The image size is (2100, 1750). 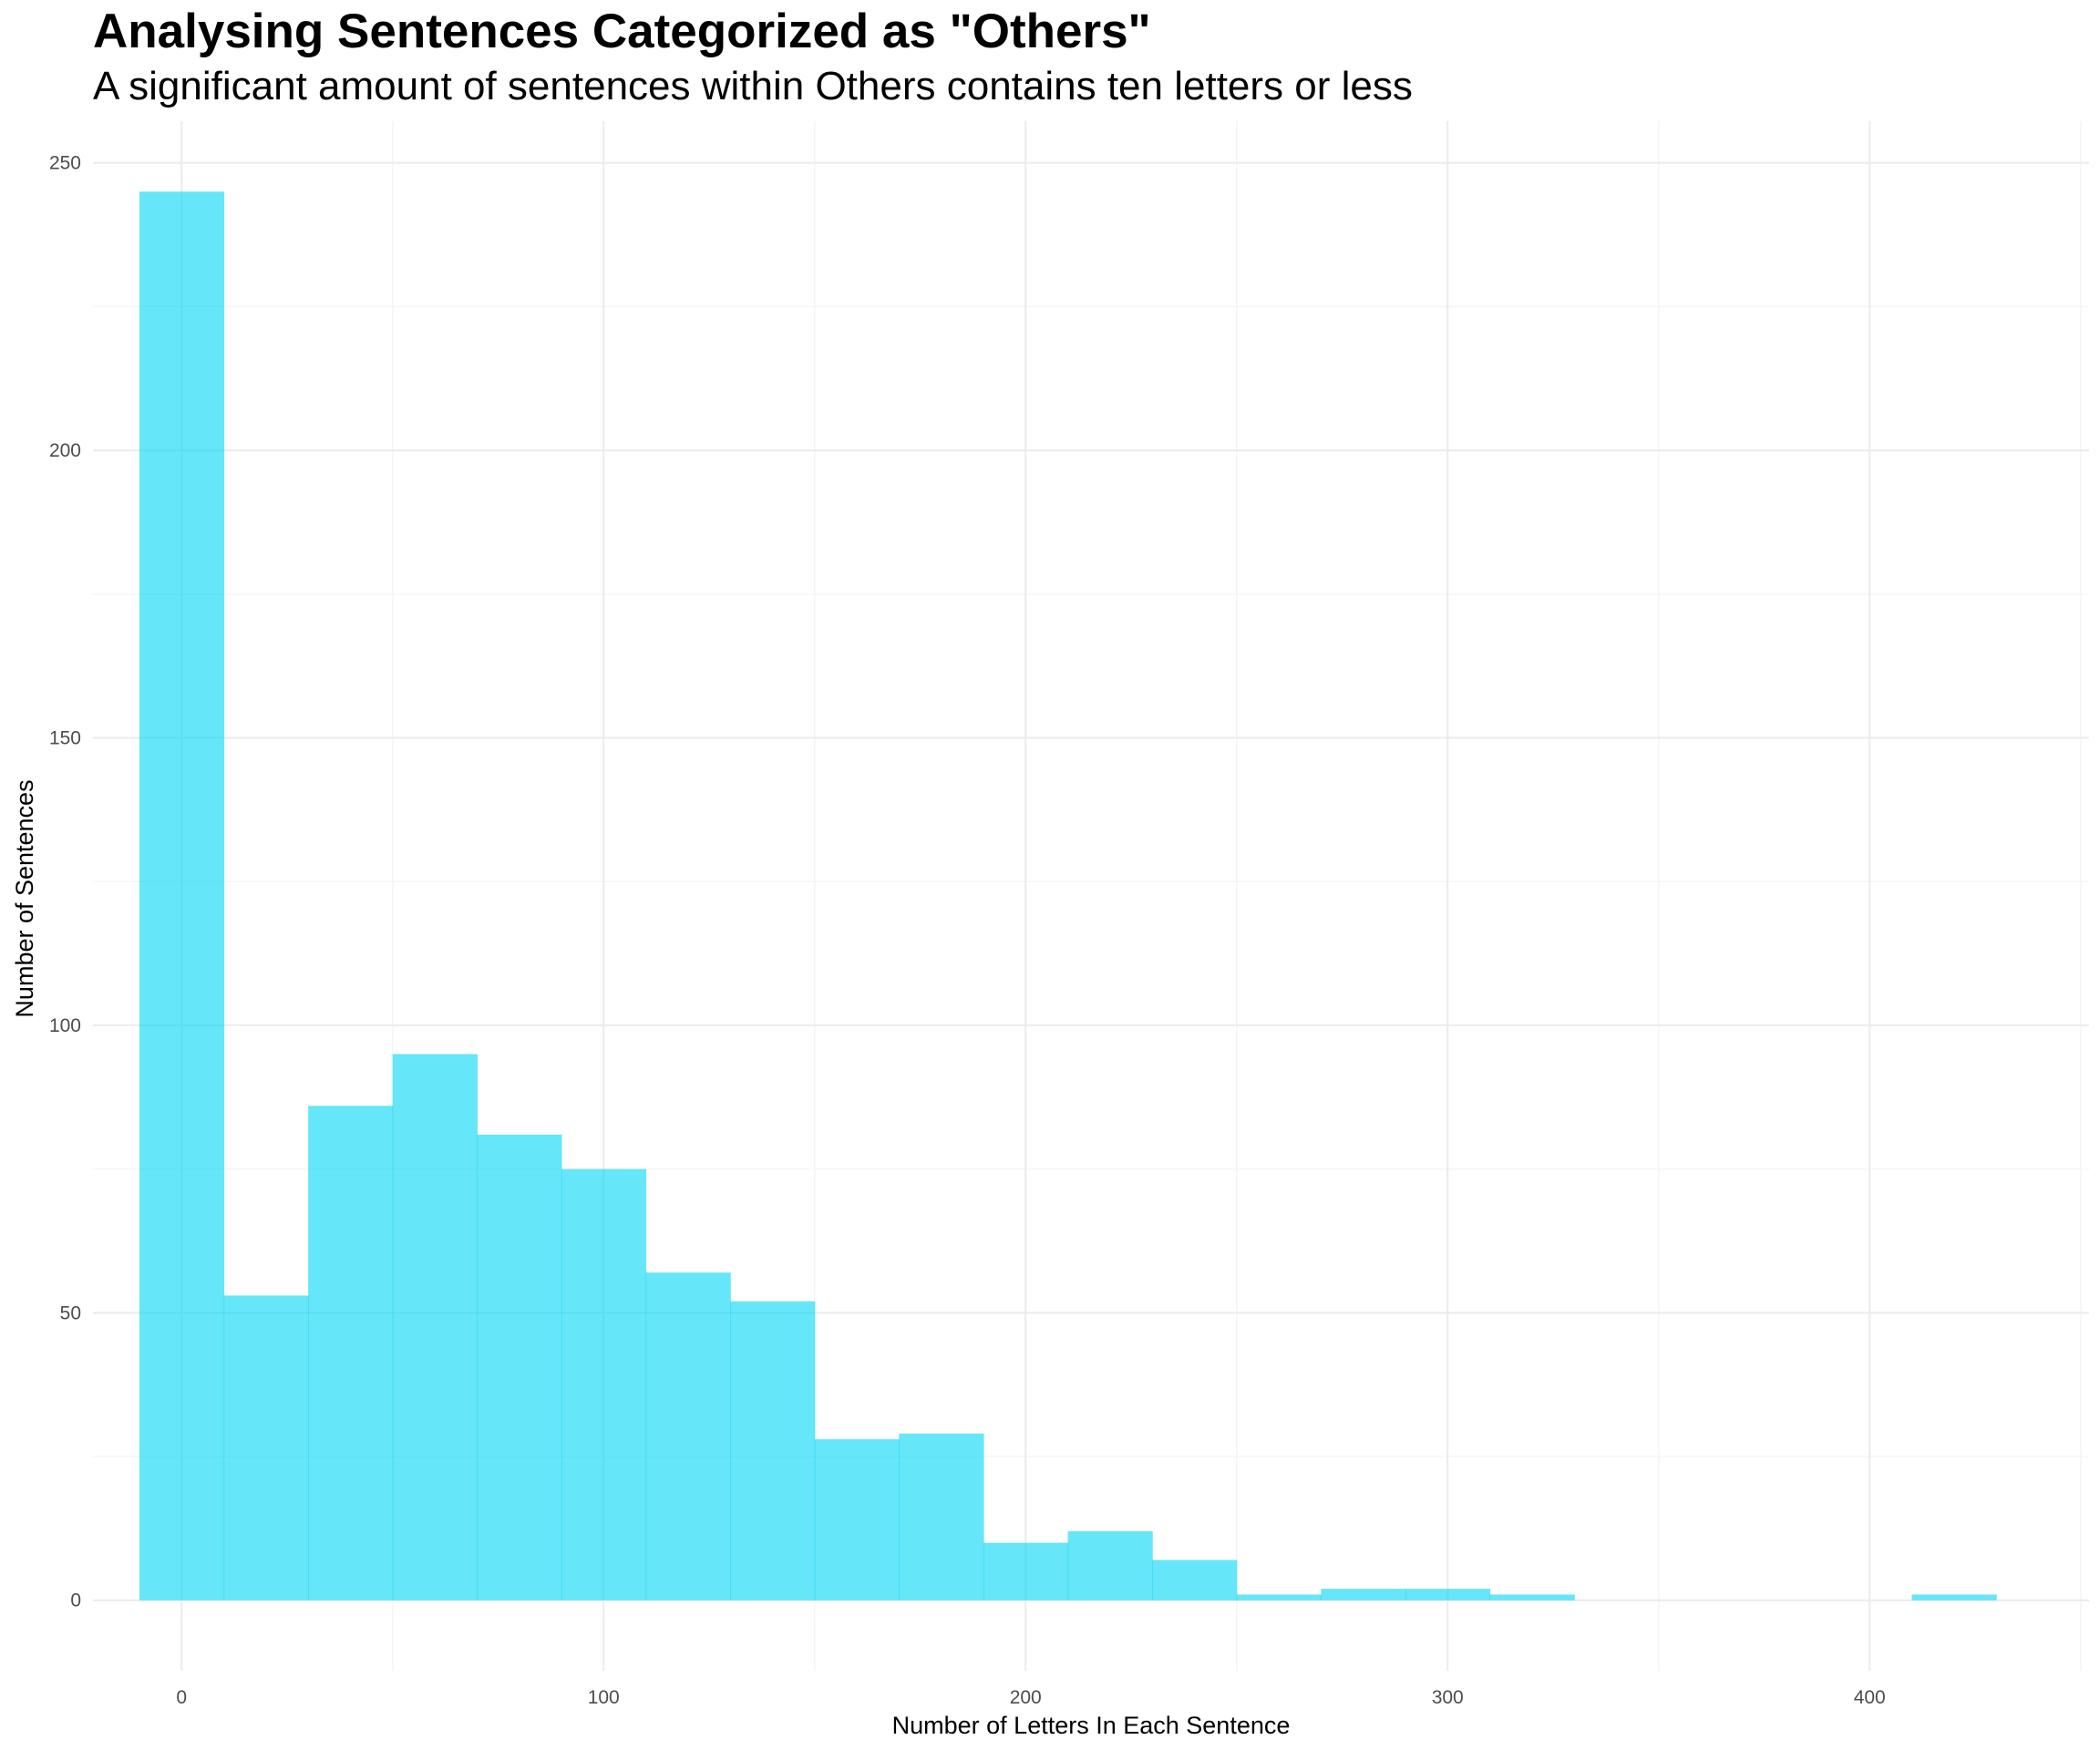 I want to click on y-tick-label: 250, so click(x=65, y=163).